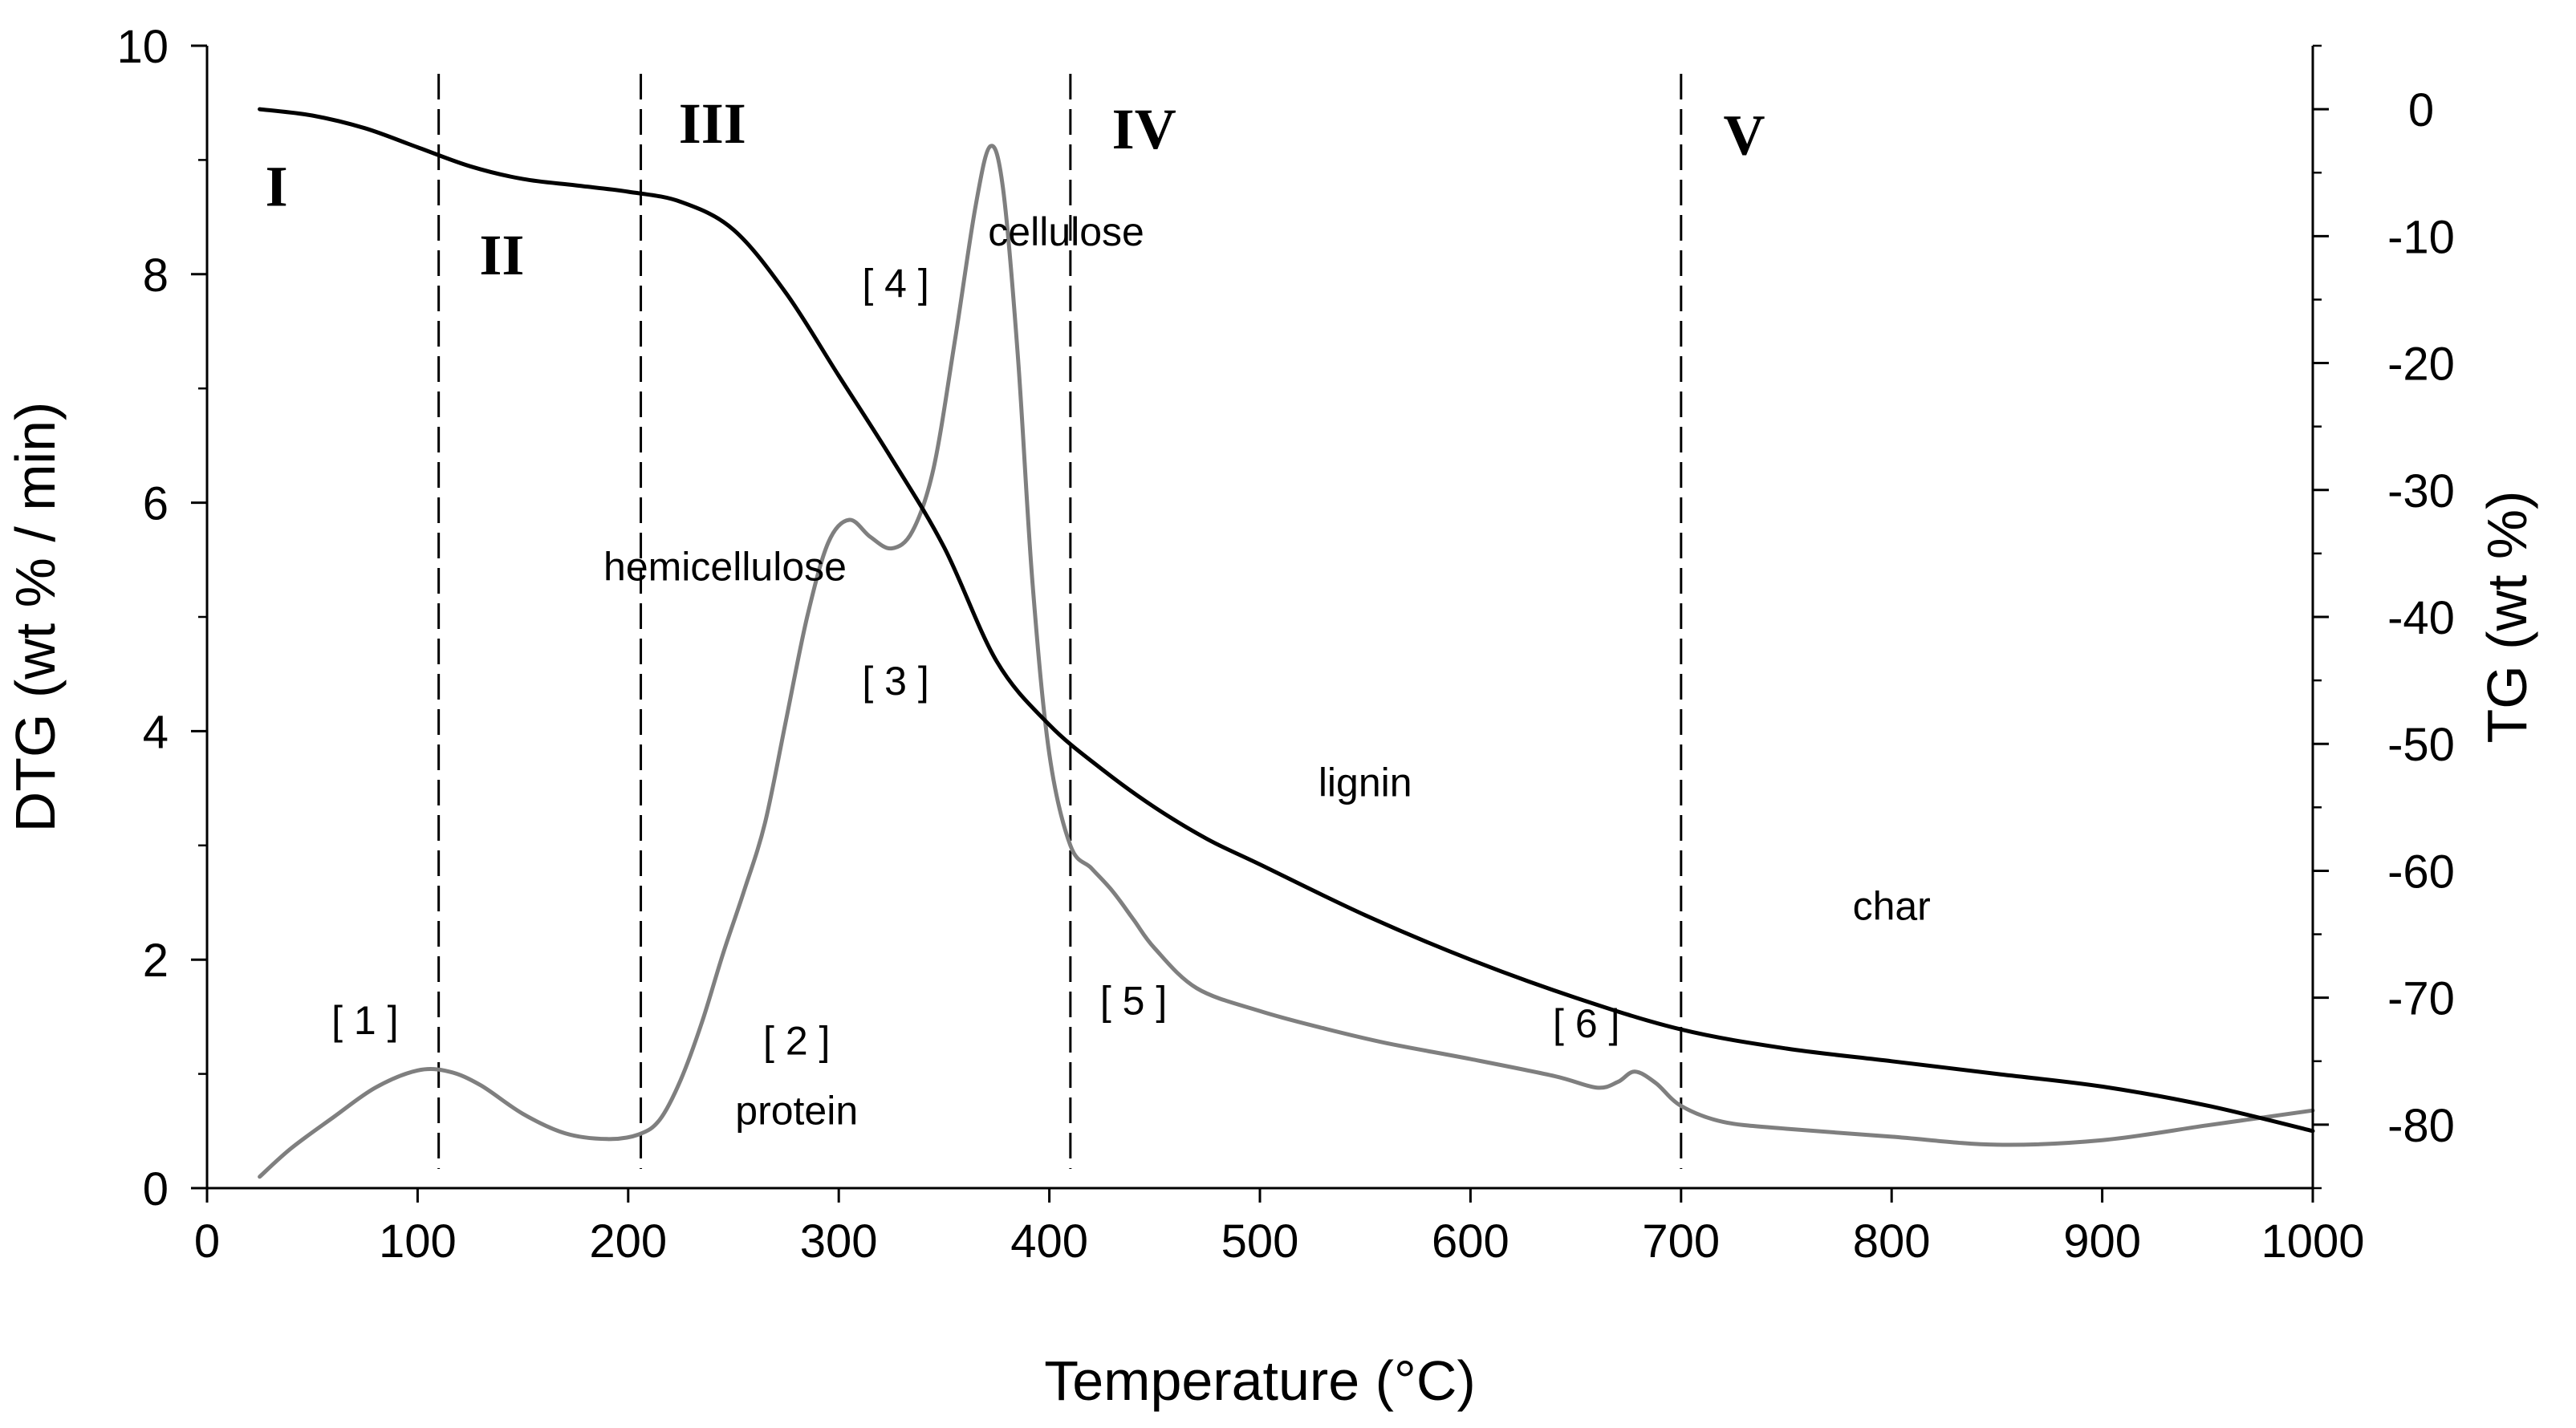 This screenshot has width=2576, height=1428. I want to click on x-ticks: 0 100 200 300 400 500 600 700 800 900 1000, so click(1279, 1228).